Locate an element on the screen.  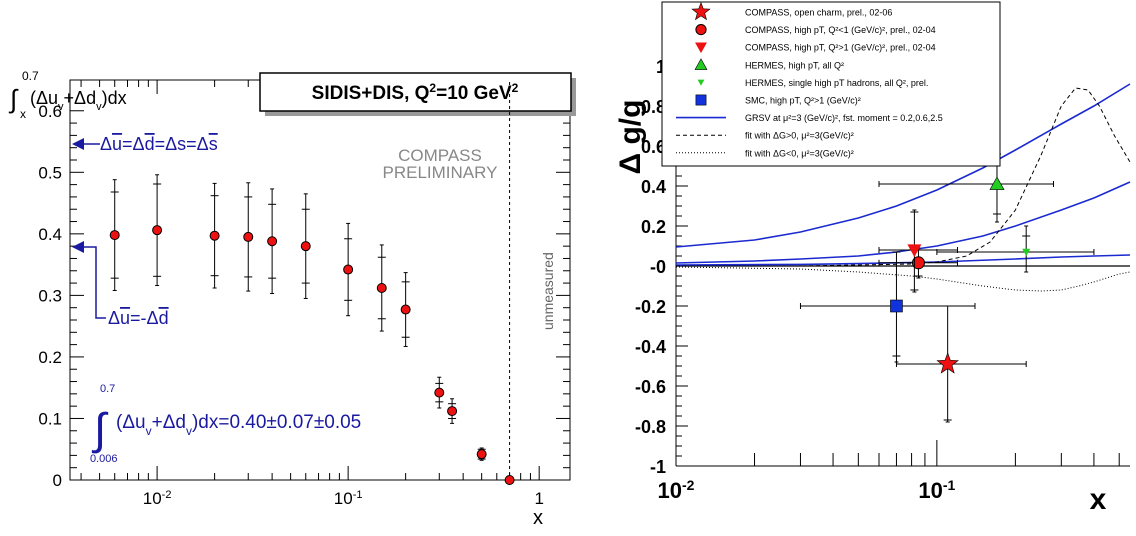
left-xtick-label: 1 is located at coordinates (538, 498).